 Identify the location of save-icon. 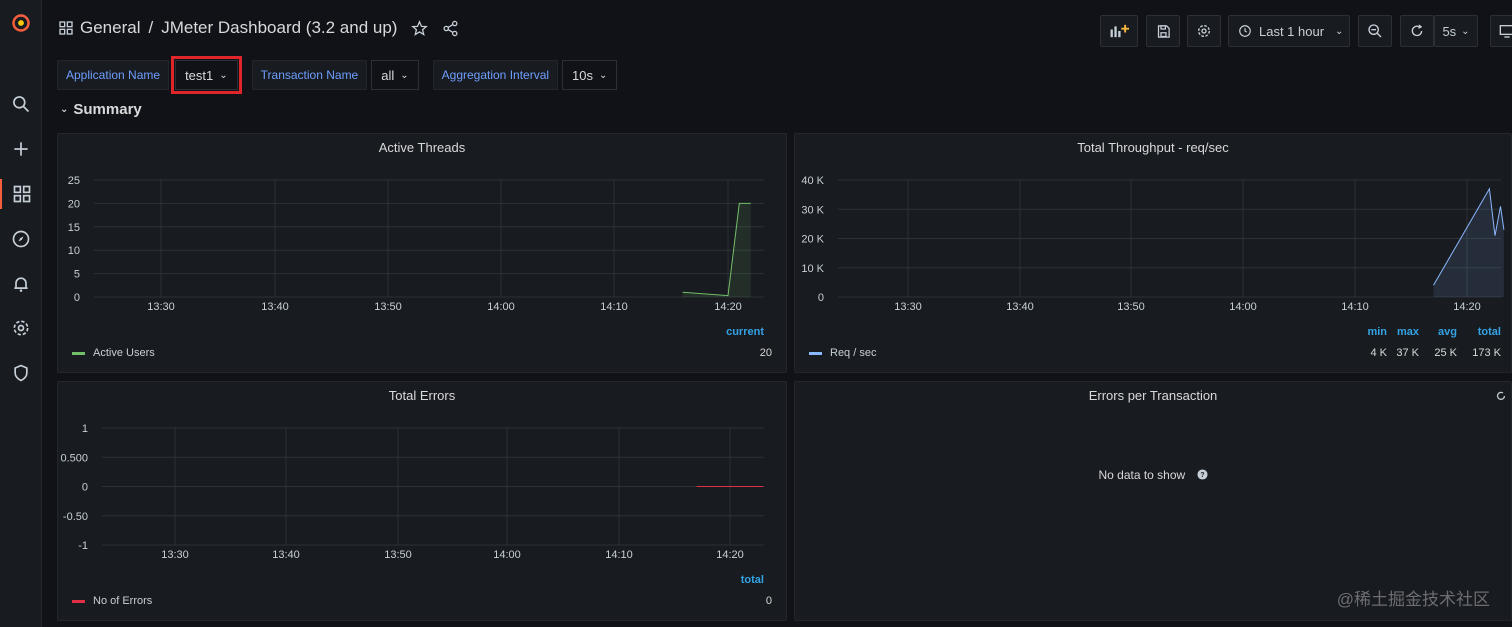
(1163, 31).